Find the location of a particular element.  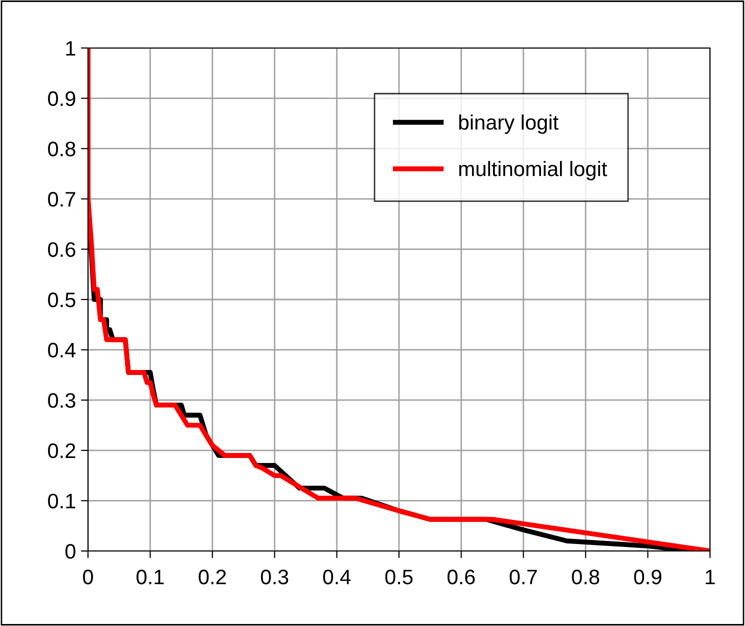

y-tick-label: 0.2 is located at coordinates (62, 450).